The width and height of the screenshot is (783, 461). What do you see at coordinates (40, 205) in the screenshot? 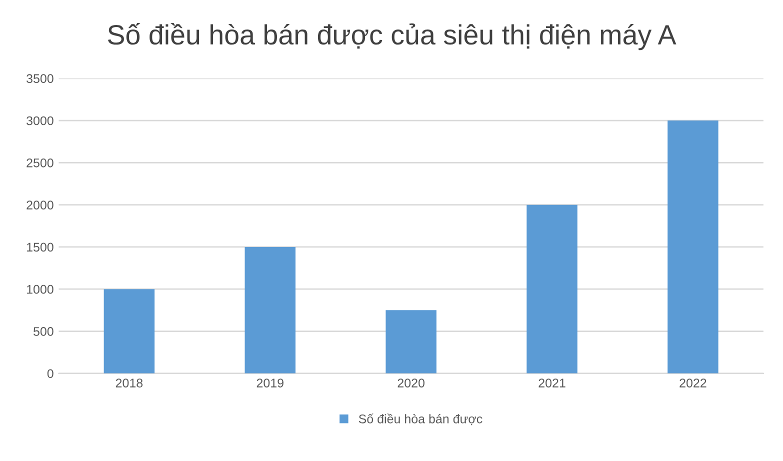
I see `y-tick-label: 2000` at bounding box center [40, 205].